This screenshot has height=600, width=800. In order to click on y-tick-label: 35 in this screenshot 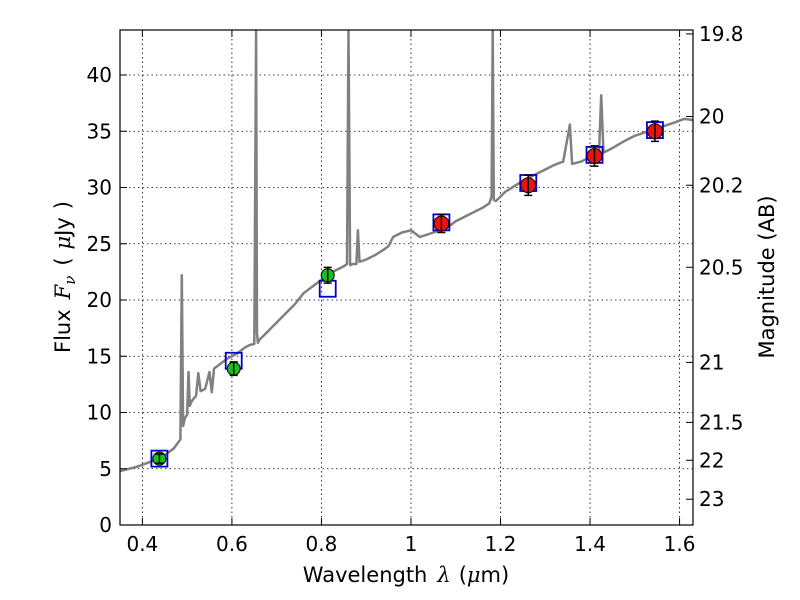, I will do `click(99, 131)`.